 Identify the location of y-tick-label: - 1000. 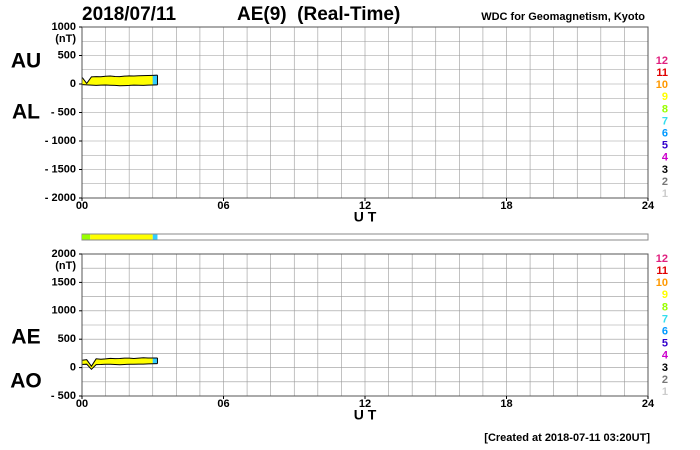
(60, 141).